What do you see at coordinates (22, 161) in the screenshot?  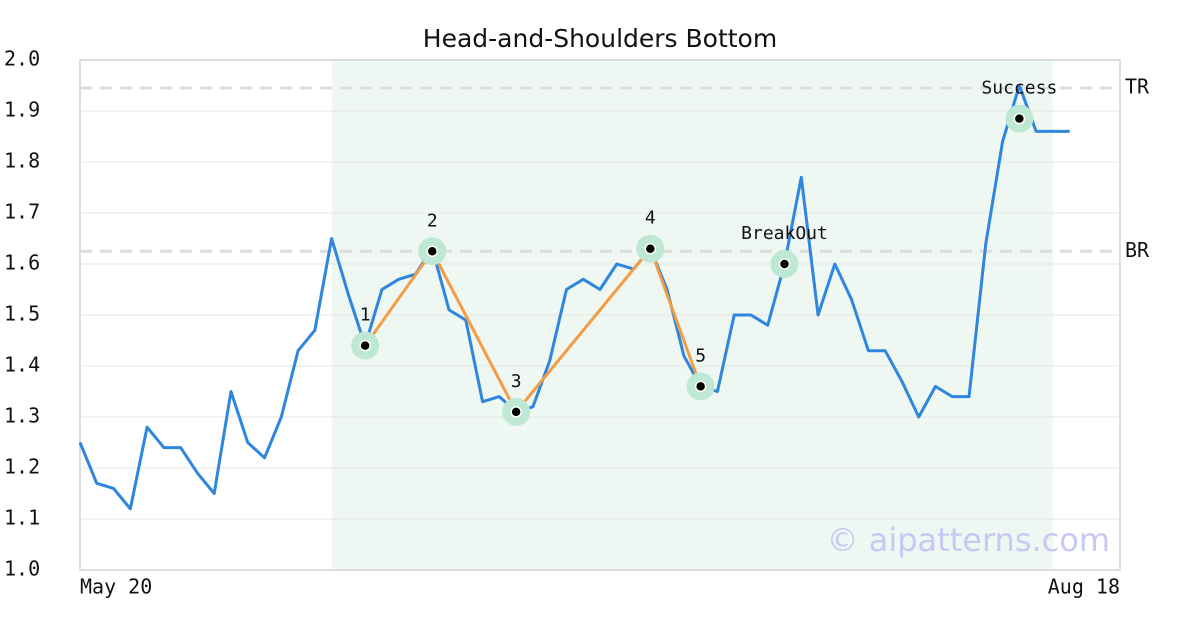 I see `y-tick-label: 1.8` at bounding box center [22, 161].